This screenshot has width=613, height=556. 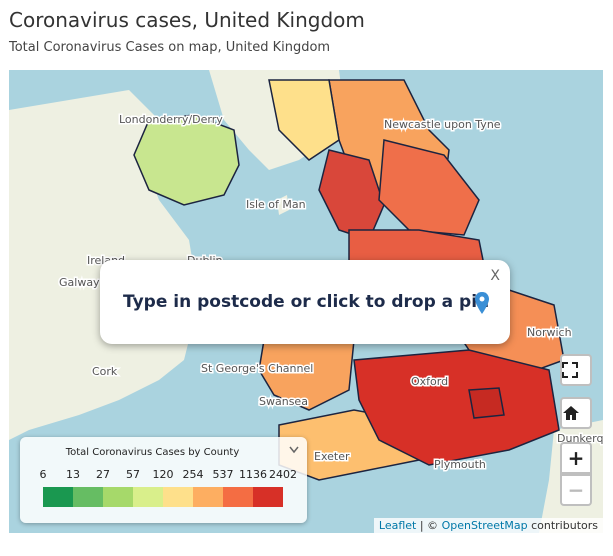 I want to click on map-label: St George's Channel, so click(x=257, y=368).